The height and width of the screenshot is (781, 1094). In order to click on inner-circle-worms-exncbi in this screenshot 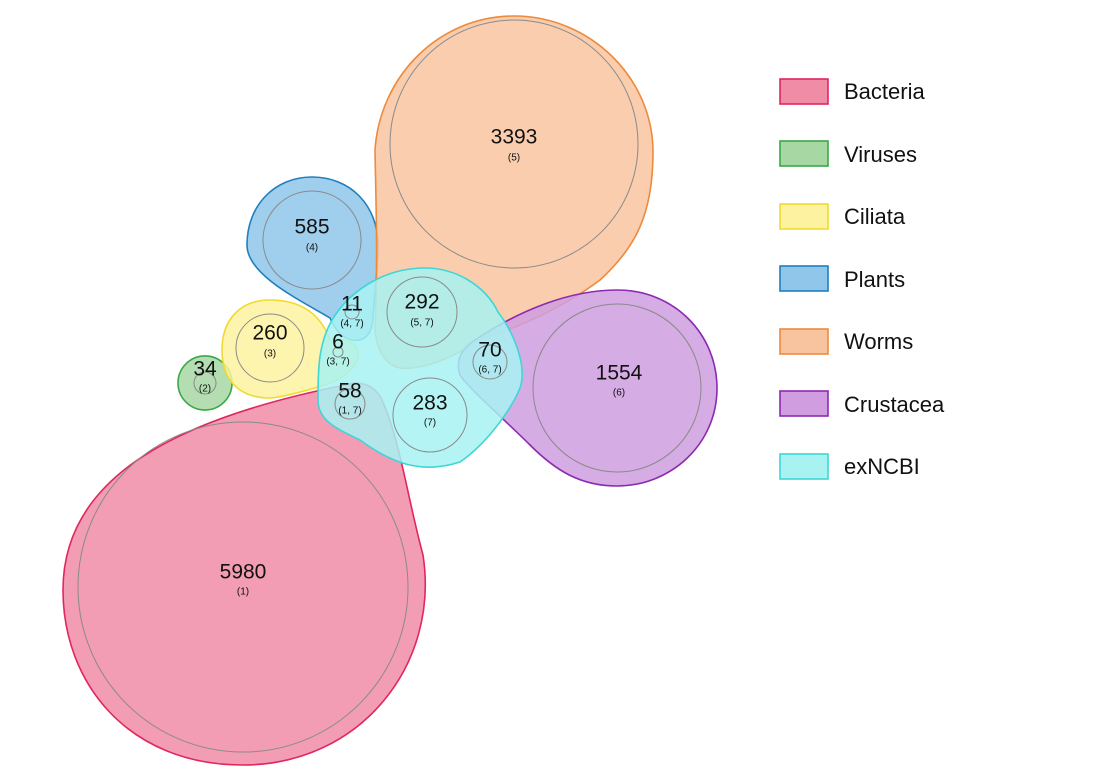, I will do `click(422, 312)`.